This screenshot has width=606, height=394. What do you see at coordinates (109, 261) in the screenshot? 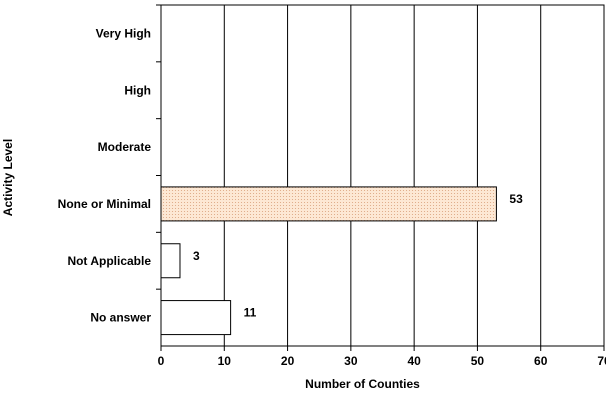
I see `category-label: Not Applicable` at bounding box center [109, 261].